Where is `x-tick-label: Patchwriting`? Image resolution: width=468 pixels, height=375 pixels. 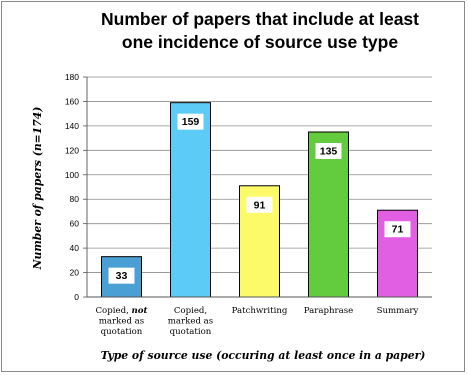
x-tick-label: Patchwriting is located at coordinates (260, 311).